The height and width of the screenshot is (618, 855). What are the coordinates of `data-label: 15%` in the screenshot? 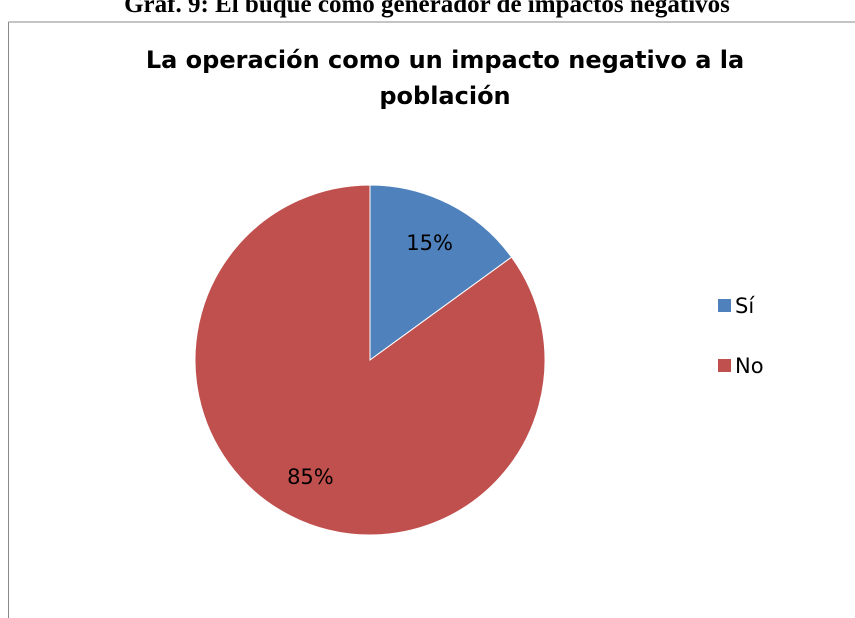 It's located at (429, 243).